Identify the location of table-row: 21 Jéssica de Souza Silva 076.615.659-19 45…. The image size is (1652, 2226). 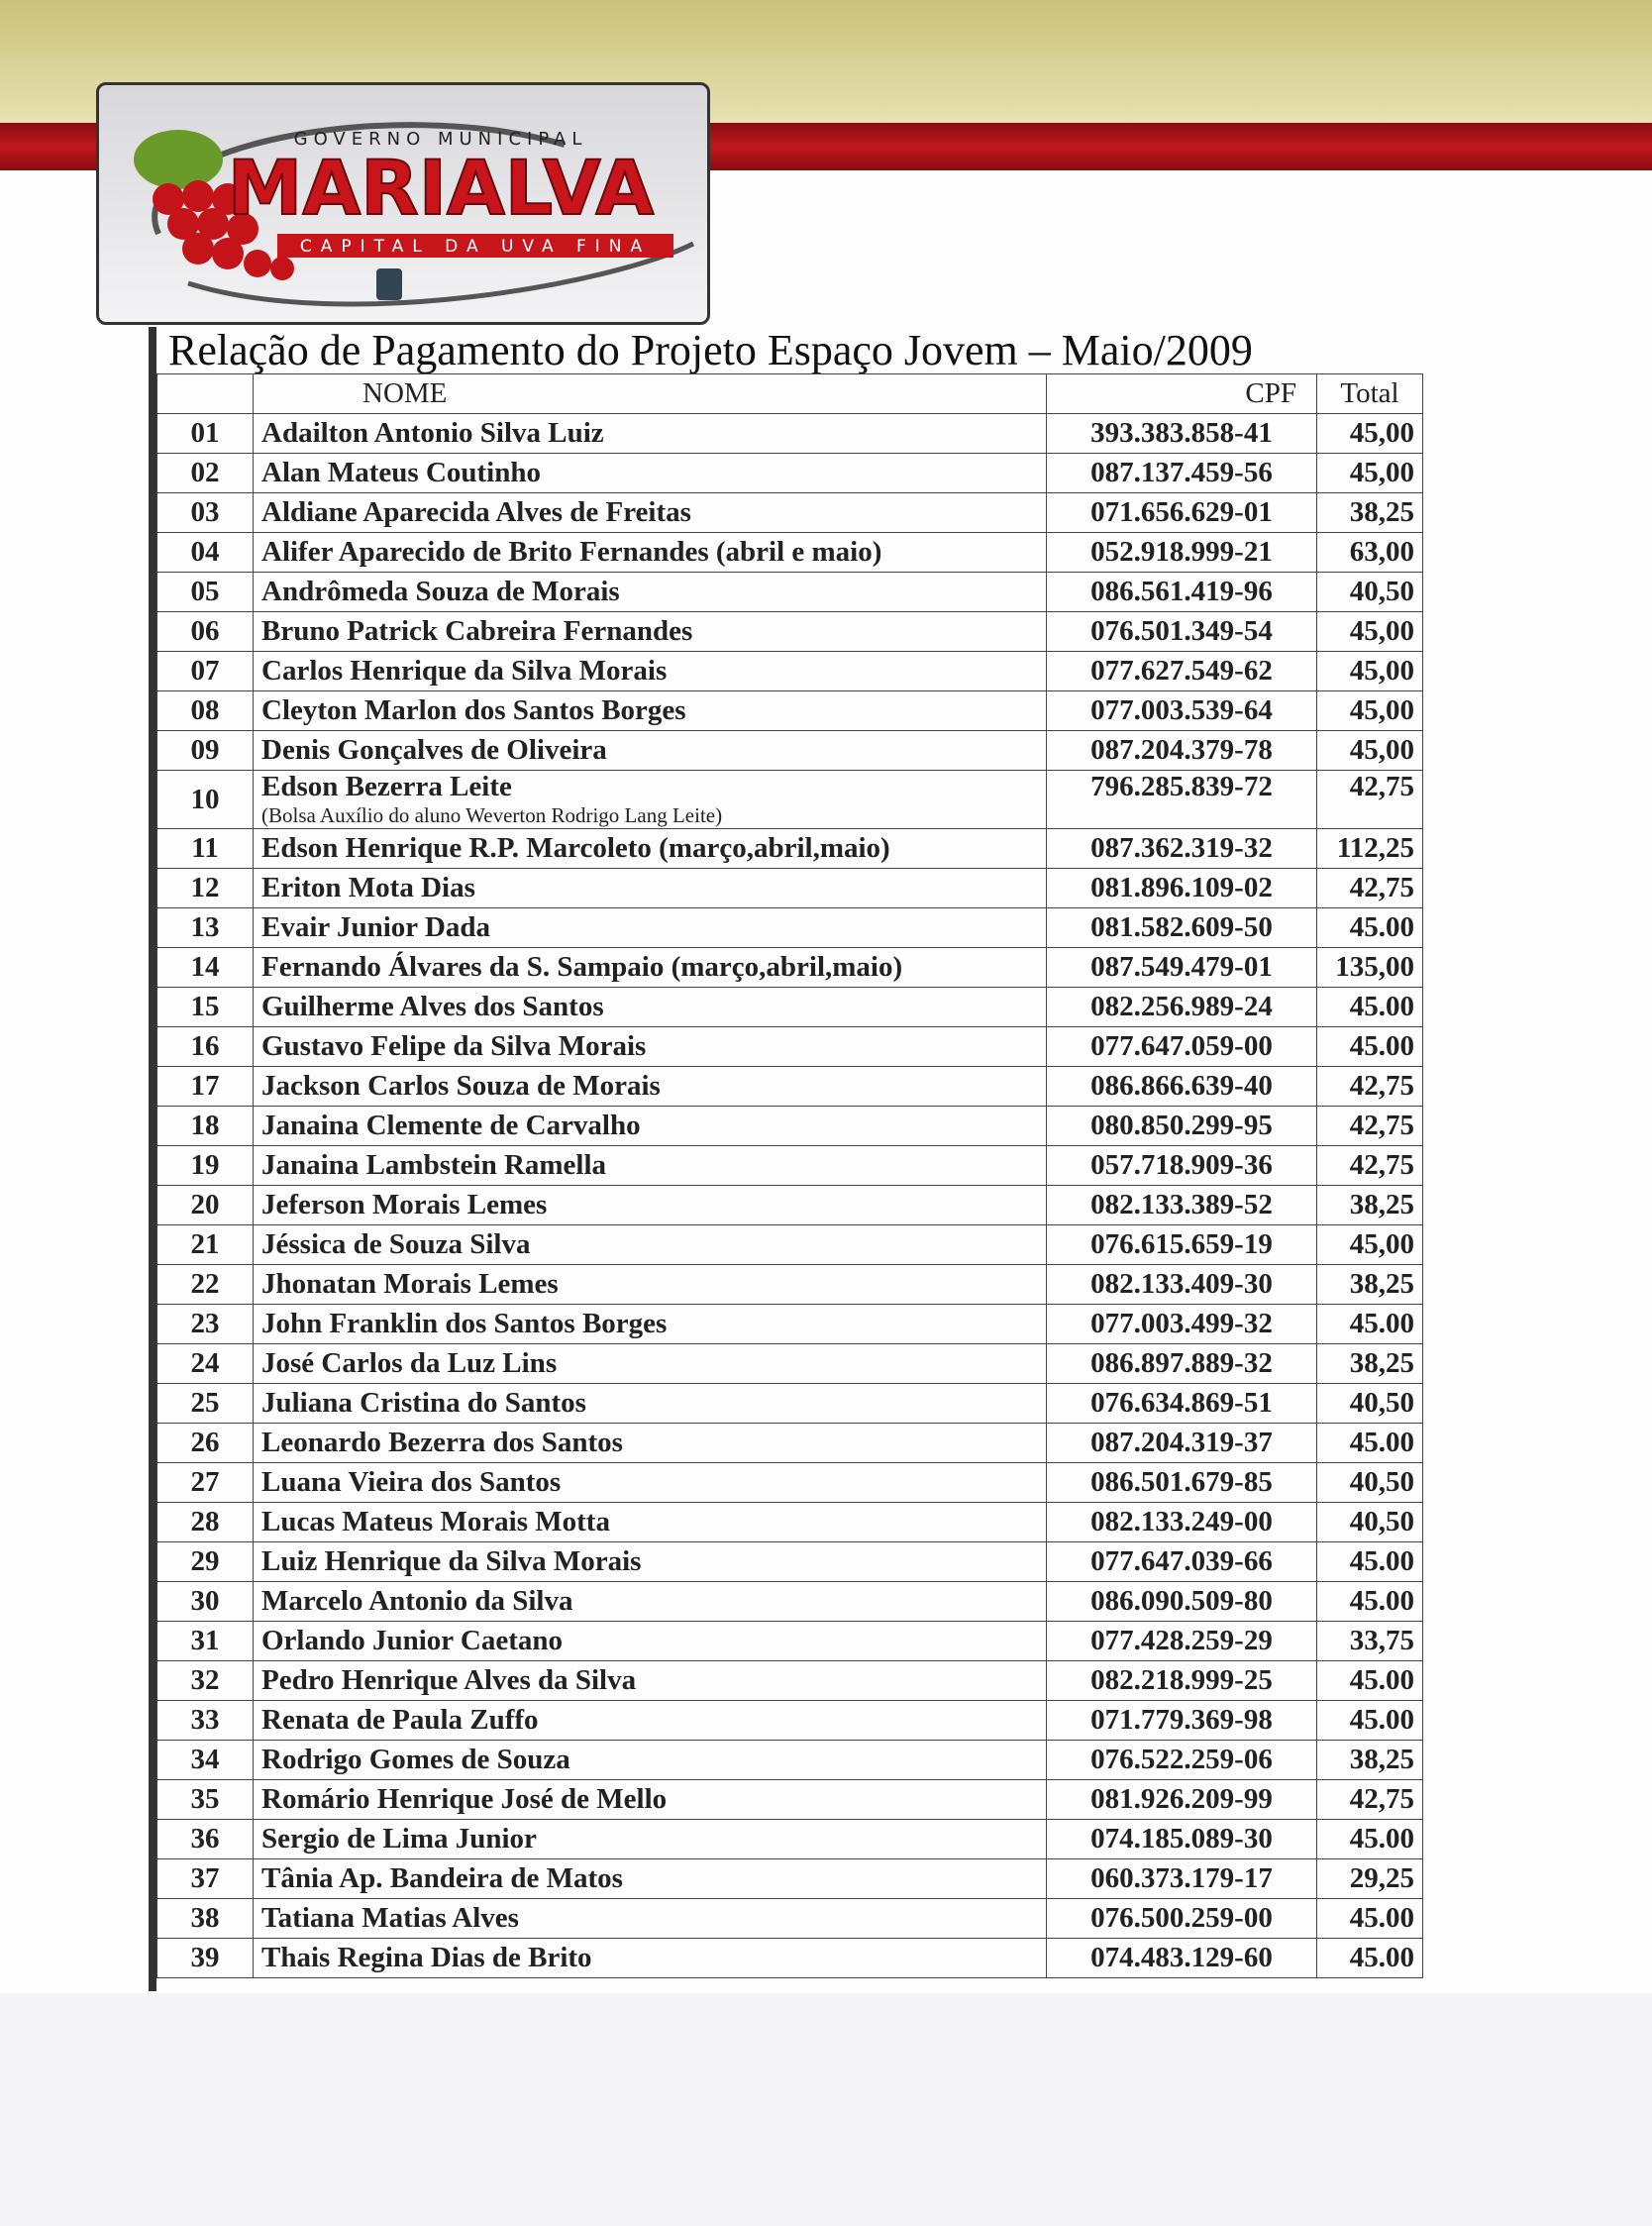
(789, 1245).